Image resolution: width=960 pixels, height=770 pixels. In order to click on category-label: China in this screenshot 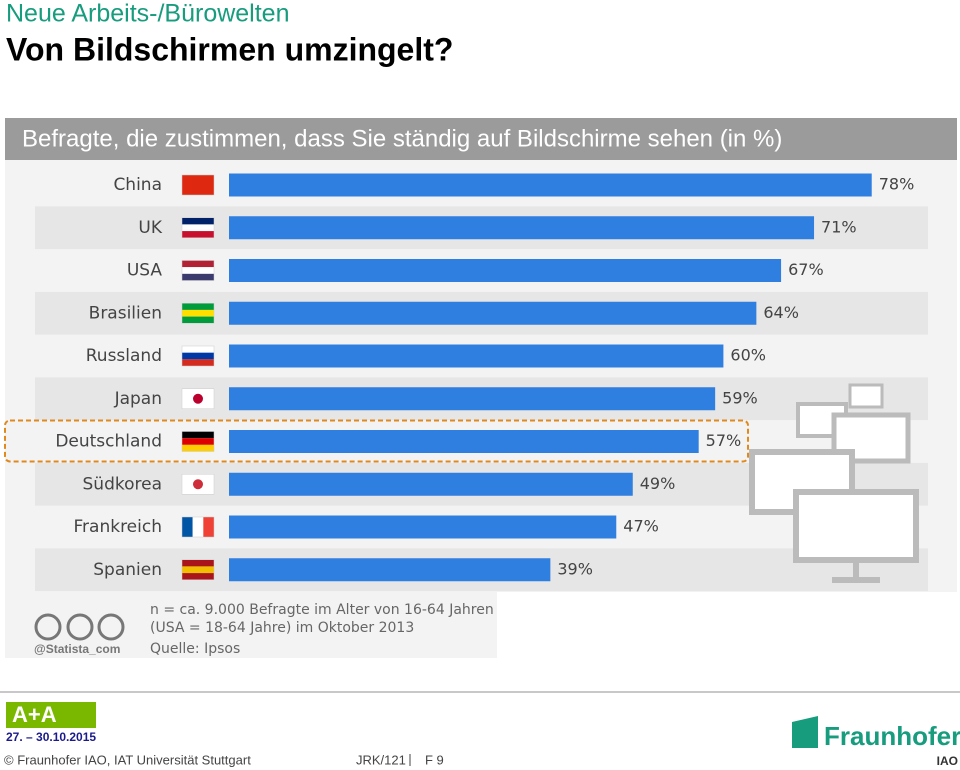, I will do `click(137, 185)`.